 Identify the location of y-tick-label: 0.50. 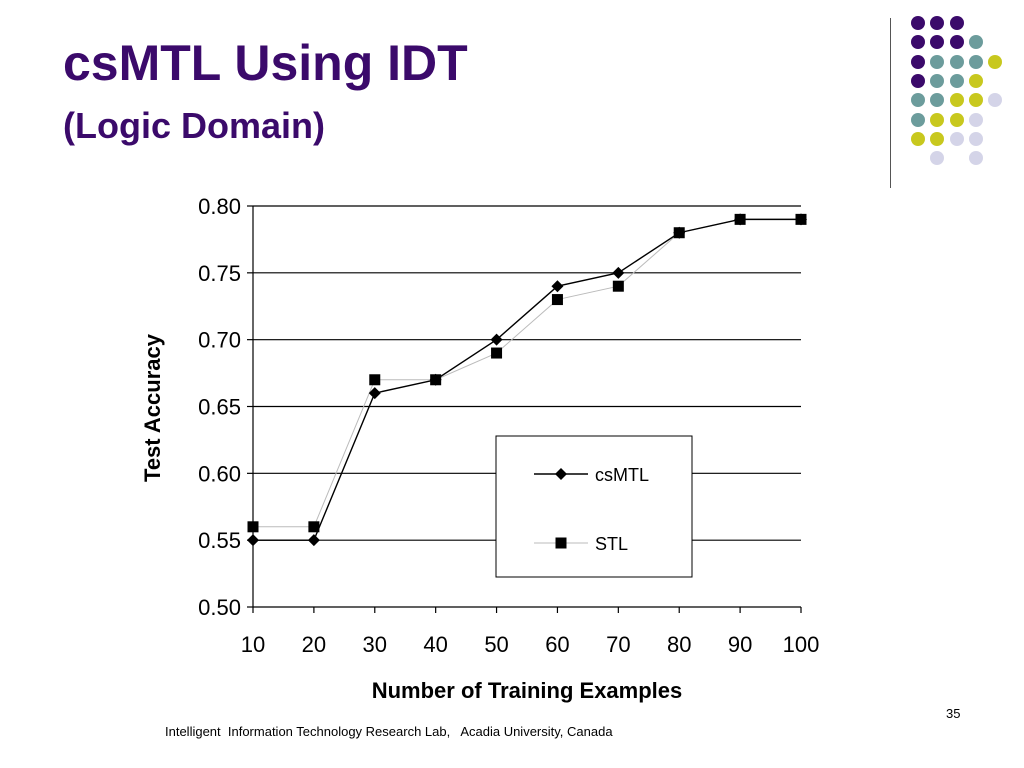
(219, 607).